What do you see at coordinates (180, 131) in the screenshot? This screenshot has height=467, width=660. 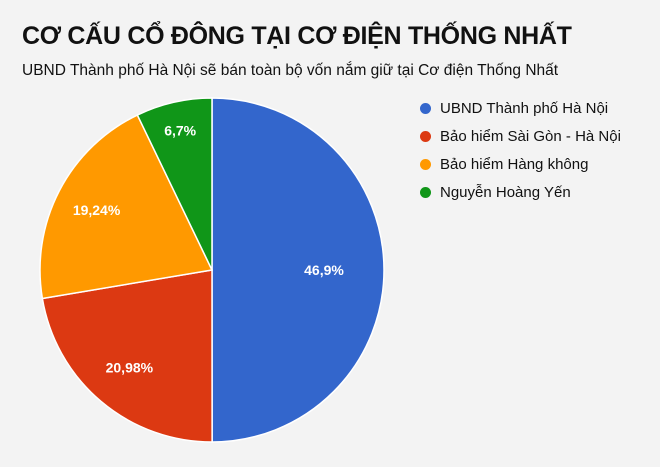 I see `slice-label: 6,7%` at bounding box center [180, 131].